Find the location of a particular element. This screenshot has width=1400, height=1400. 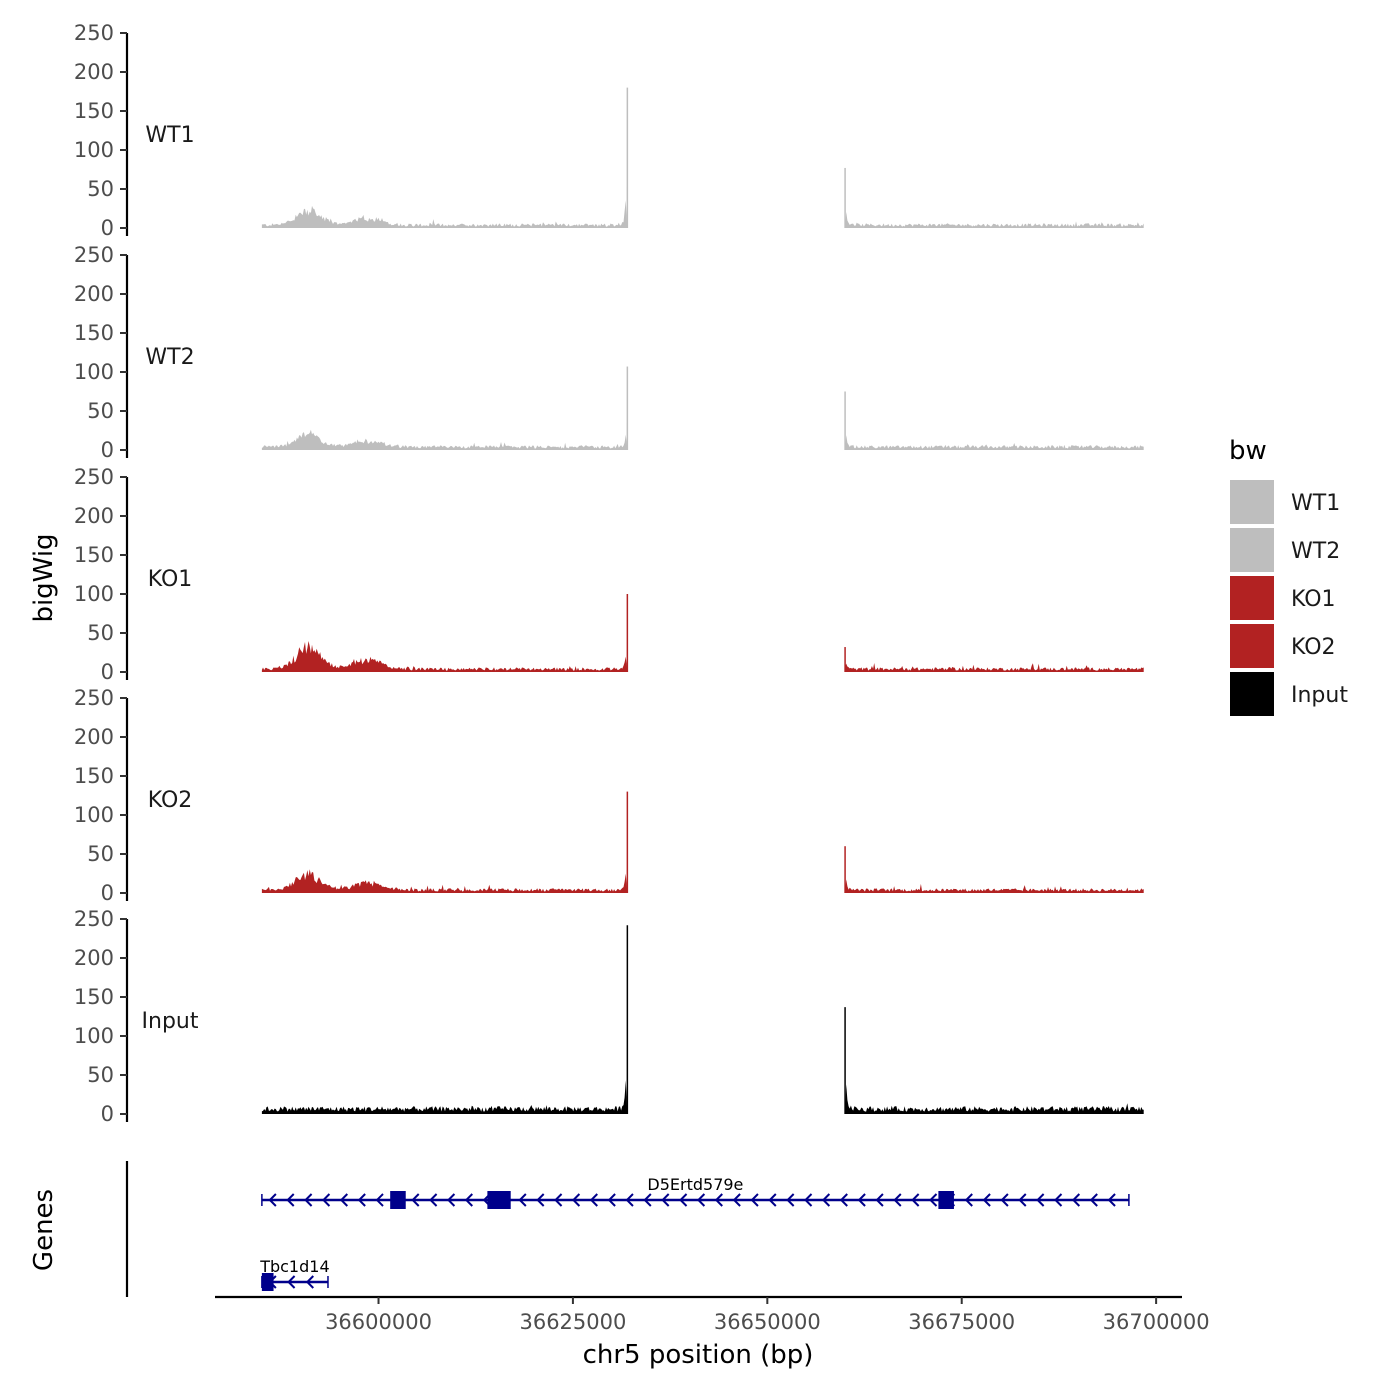

x-tick-label: 36700000 is located at coordinates (1156, 1322).